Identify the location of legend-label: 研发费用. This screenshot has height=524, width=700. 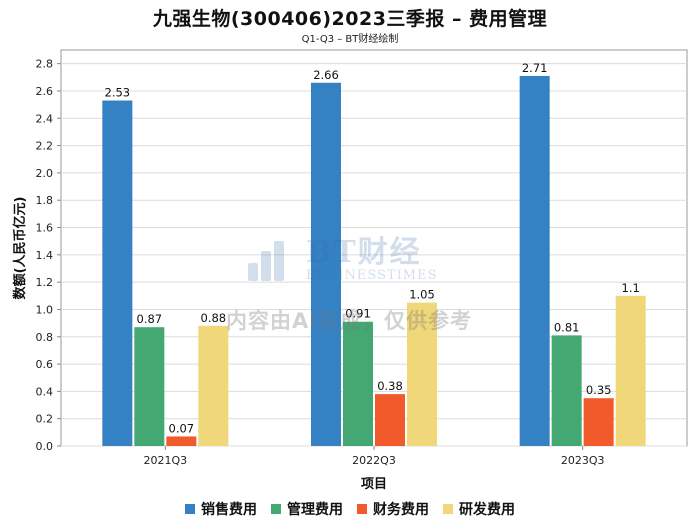
(487, 510).